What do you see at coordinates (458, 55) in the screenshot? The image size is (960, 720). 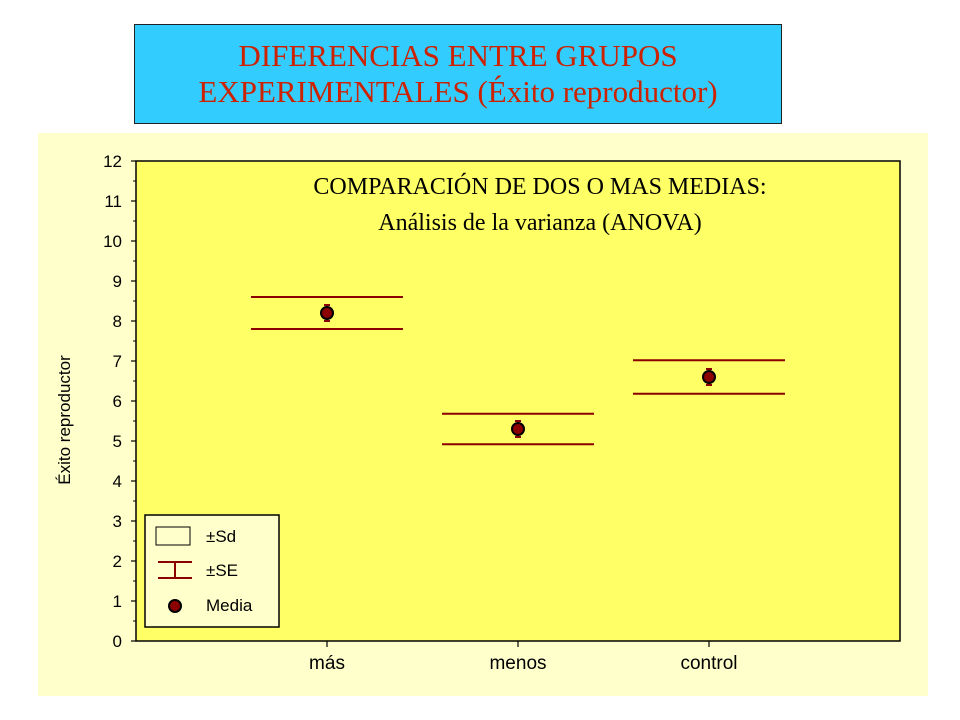 I see `title-line-1: DIFERENCIAS ENTRE GRUPOS` at bounding box center [458, 55].